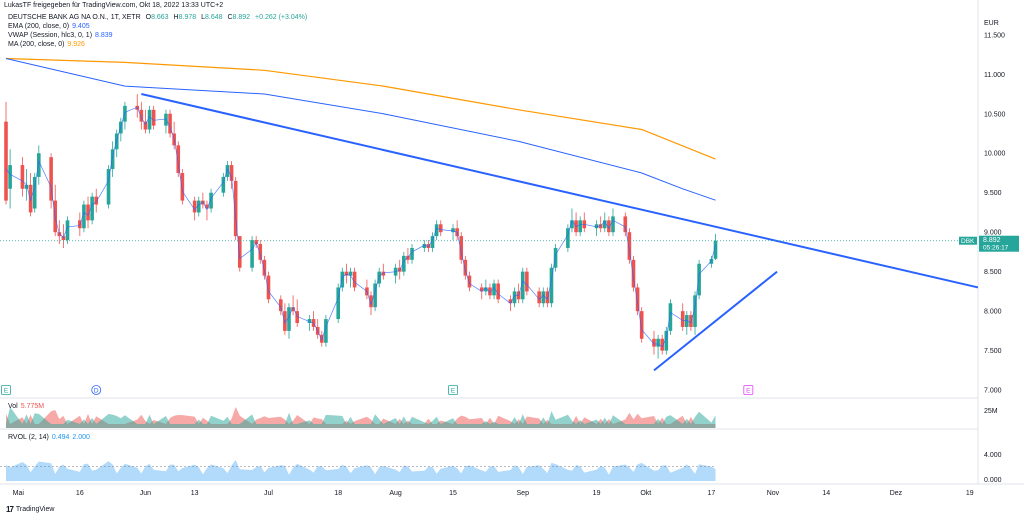 This screenshot has width=1024, height=520. I want to click on close-label: C, so click(230, 17).